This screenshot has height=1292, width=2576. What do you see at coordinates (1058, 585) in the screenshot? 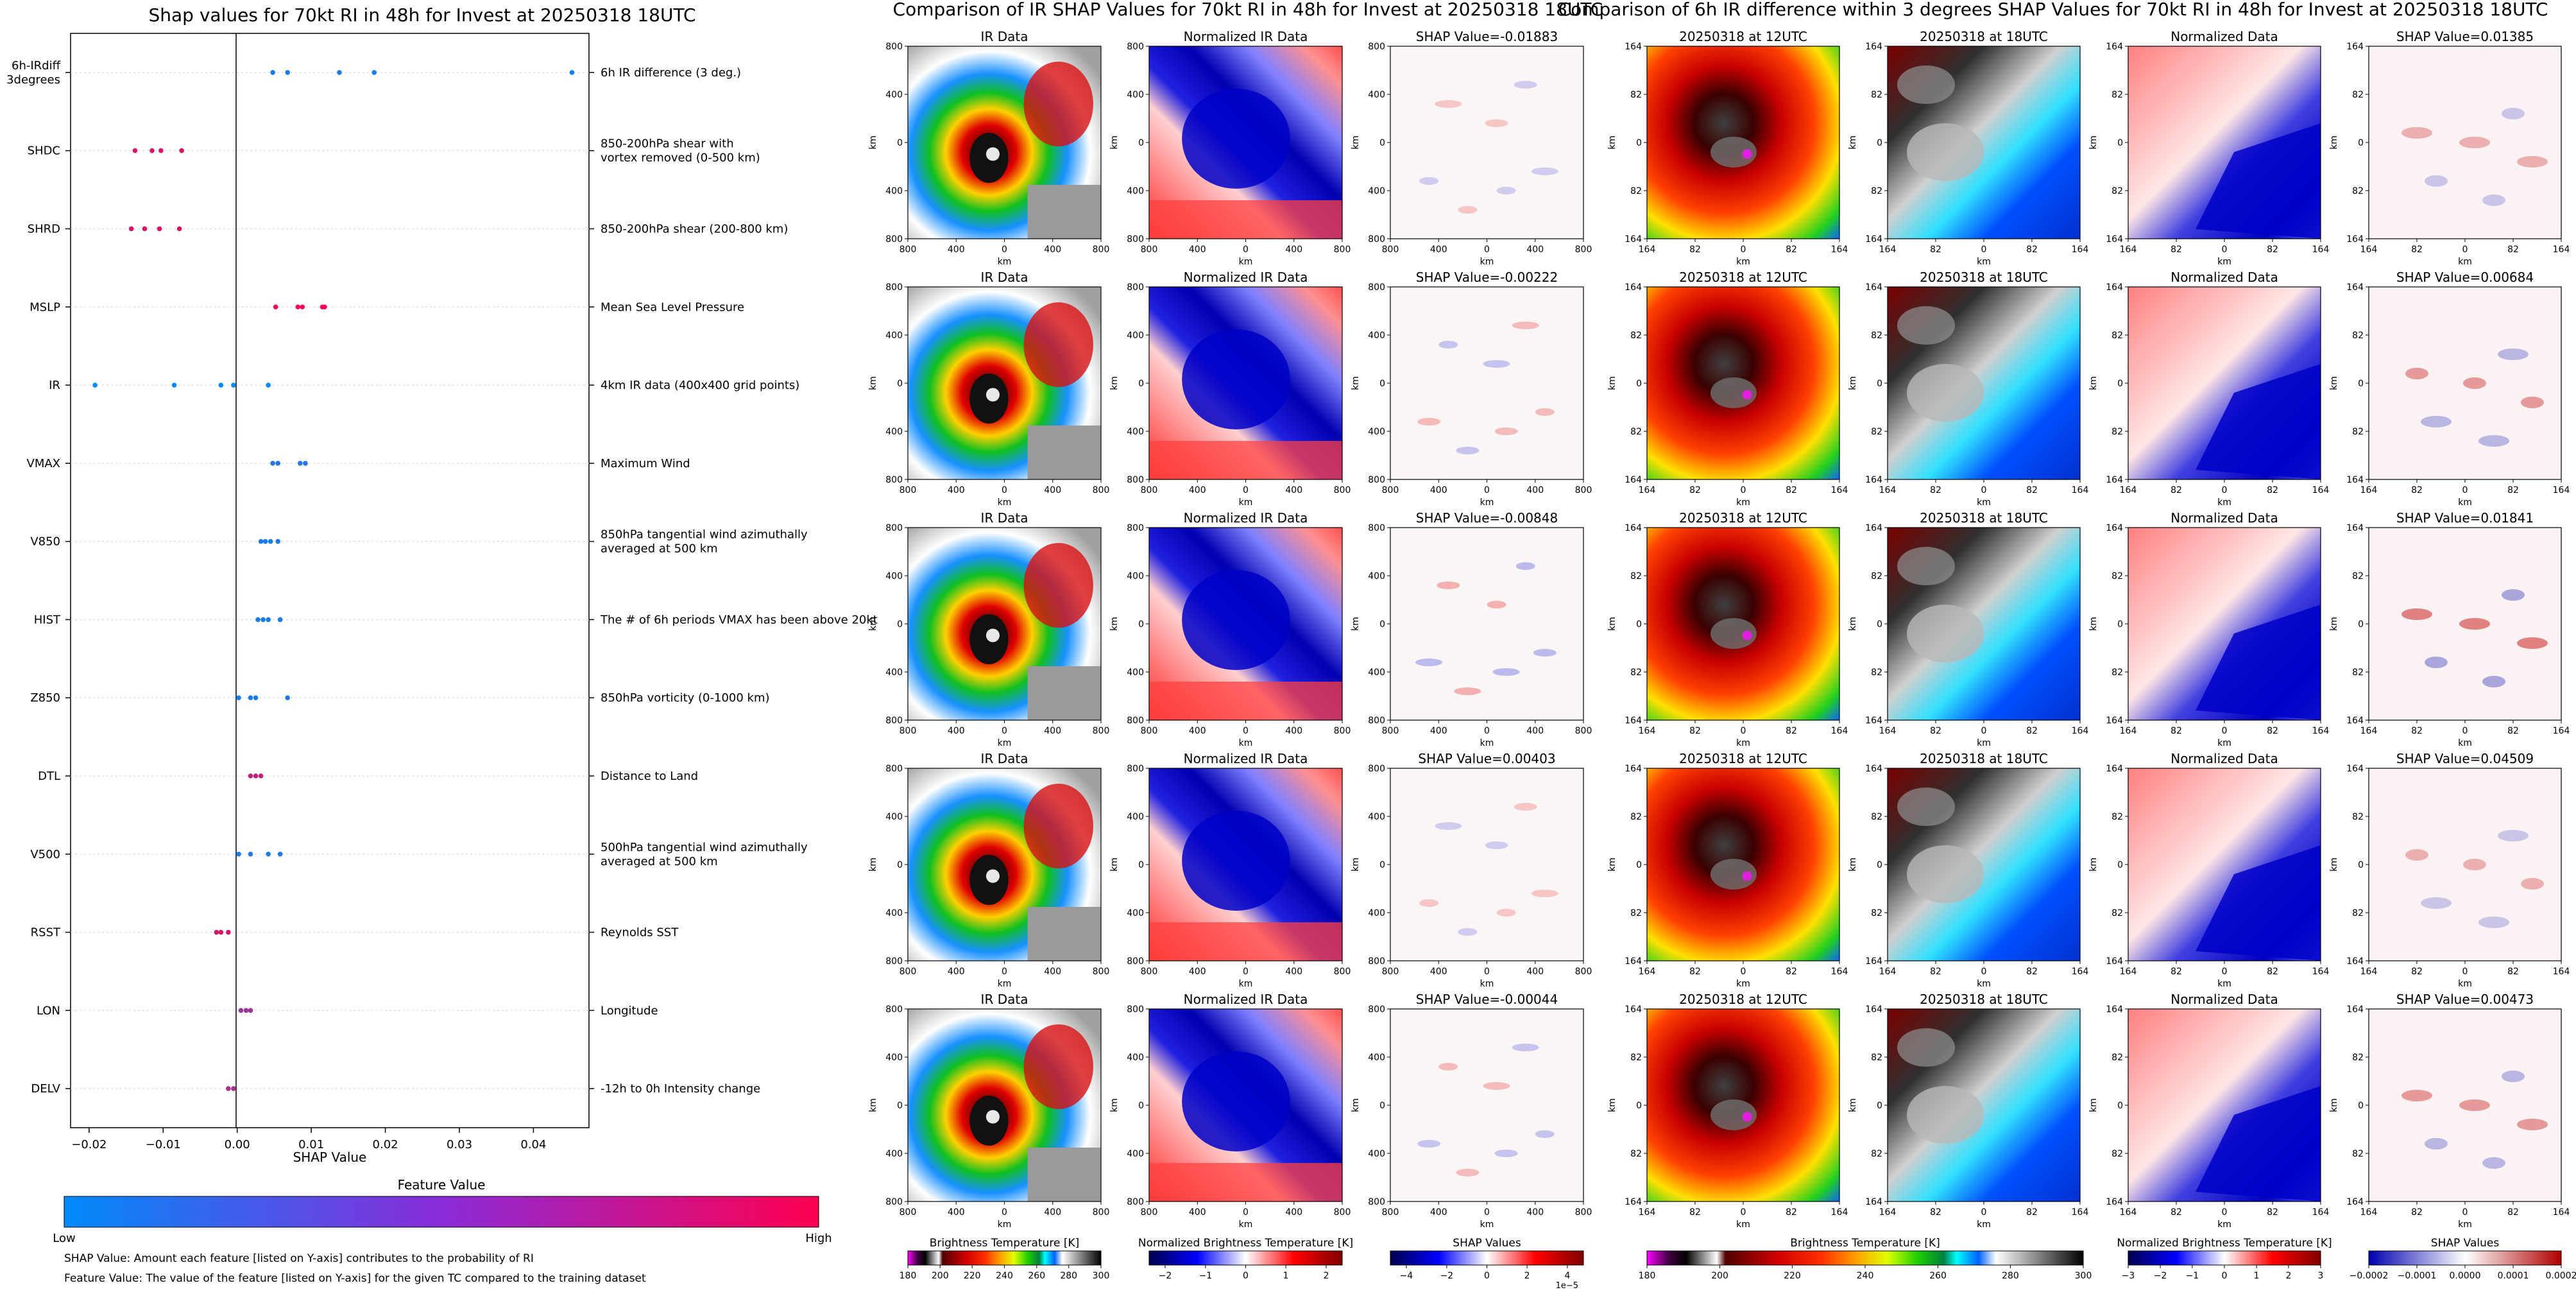
I see `ir-cloud` at bounding box center [1058, 585].